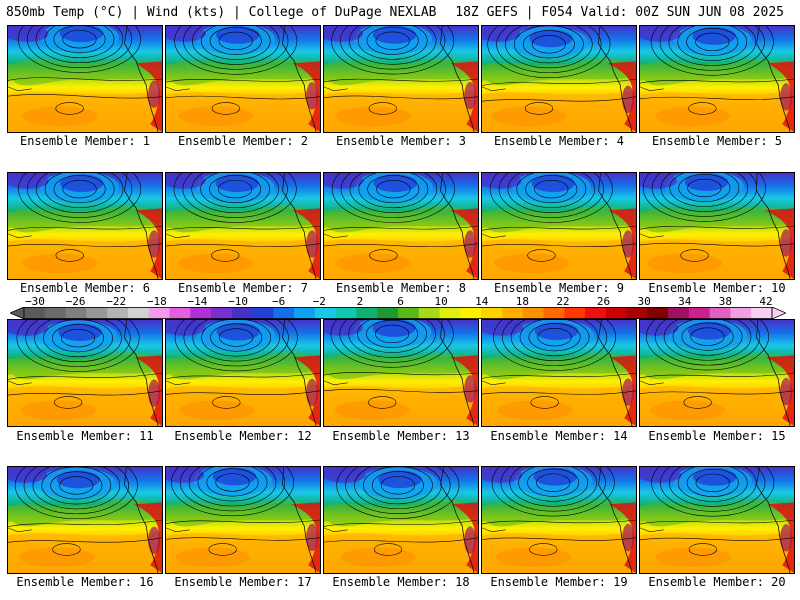 This screenshot has width=800, height=600. I want to click on ensemble-member-label-11: Ensemble Member: 11, so click(85, 436).